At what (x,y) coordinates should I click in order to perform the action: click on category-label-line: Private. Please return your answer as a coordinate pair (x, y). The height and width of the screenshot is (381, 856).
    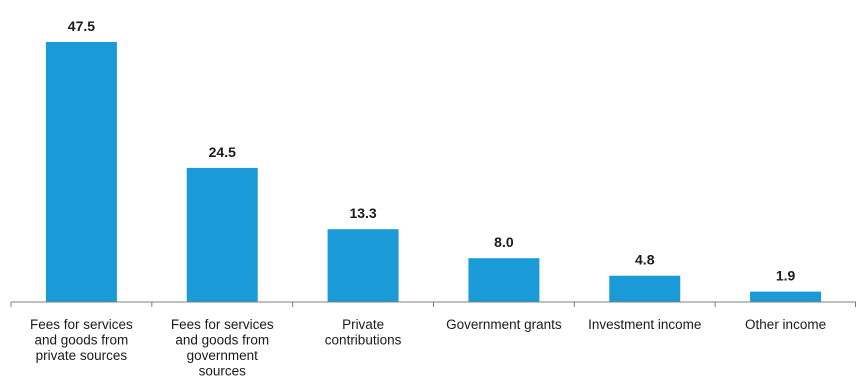
    Looking at the image, I should click on (363, 324).